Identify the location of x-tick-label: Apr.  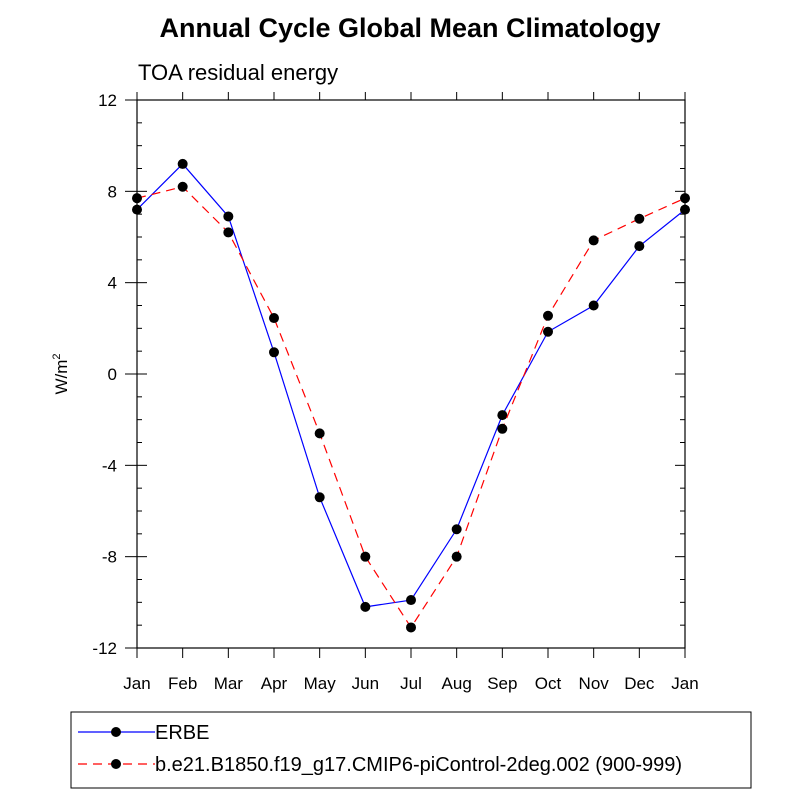
(274, 683).